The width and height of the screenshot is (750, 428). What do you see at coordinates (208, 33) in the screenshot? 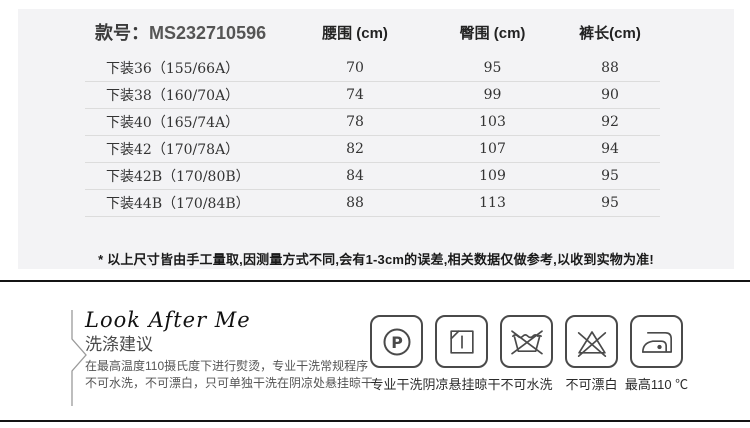
I see `style-number-value: MS232710596` at bounding box center [208, 33].